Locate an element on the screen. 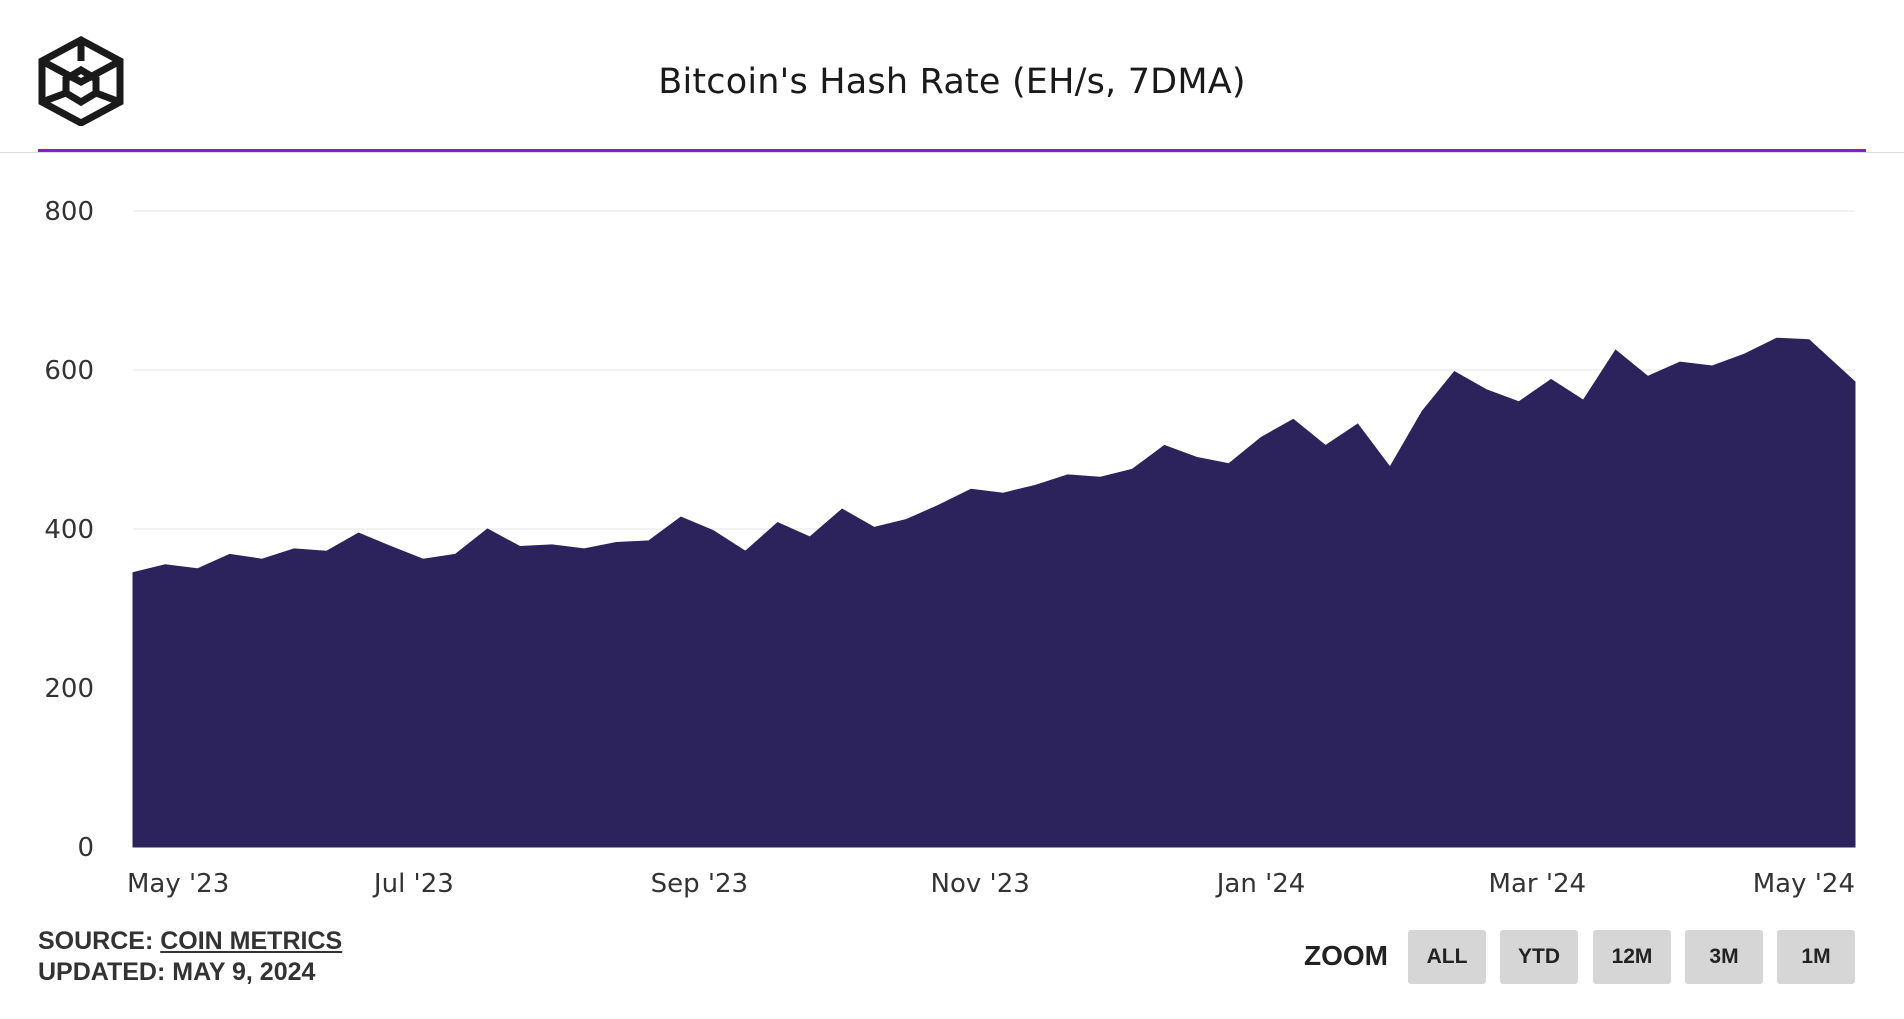 The height and width of the screenshot is (1019, 1904). source-line: SOURCE: COIN METRICS is located at coordinates (190, 941).